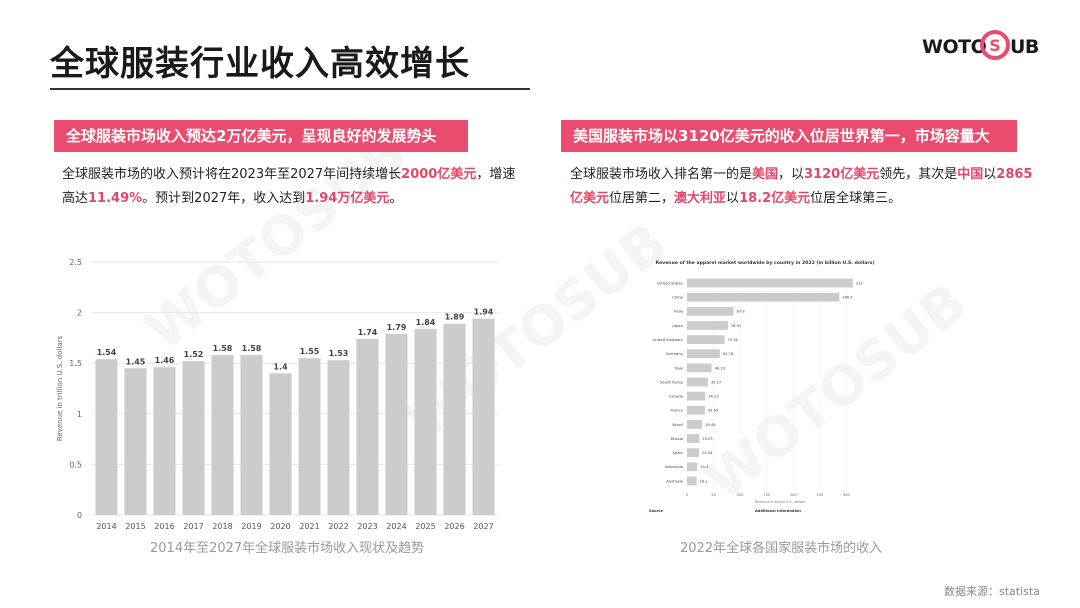 Image resolution: width=1080 pixels, height=608 pixels. Describe the element at coordinates (794, 495) in the screenshot. I see `x-tick-label: 200` at that location.